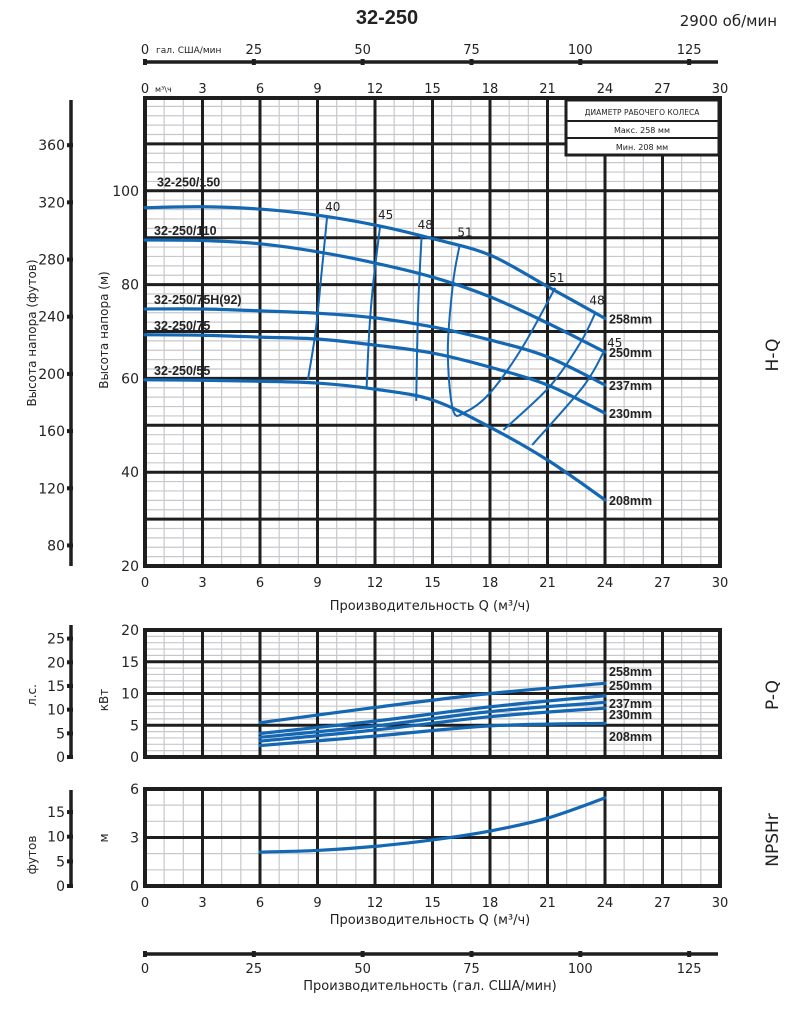 This screenshot has width=791, height=1018. What do you see at coordinates (51, 432) in the screenshot?
I see `hq-secondary-tick-label: 160` at bounding box center [51, 432].